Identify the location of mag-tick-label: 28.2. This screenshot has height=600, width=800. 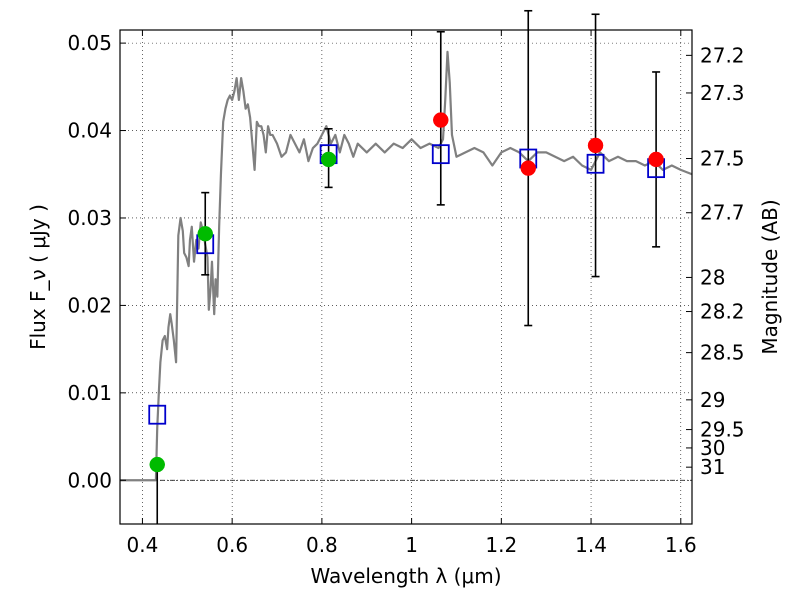
(722, 312).